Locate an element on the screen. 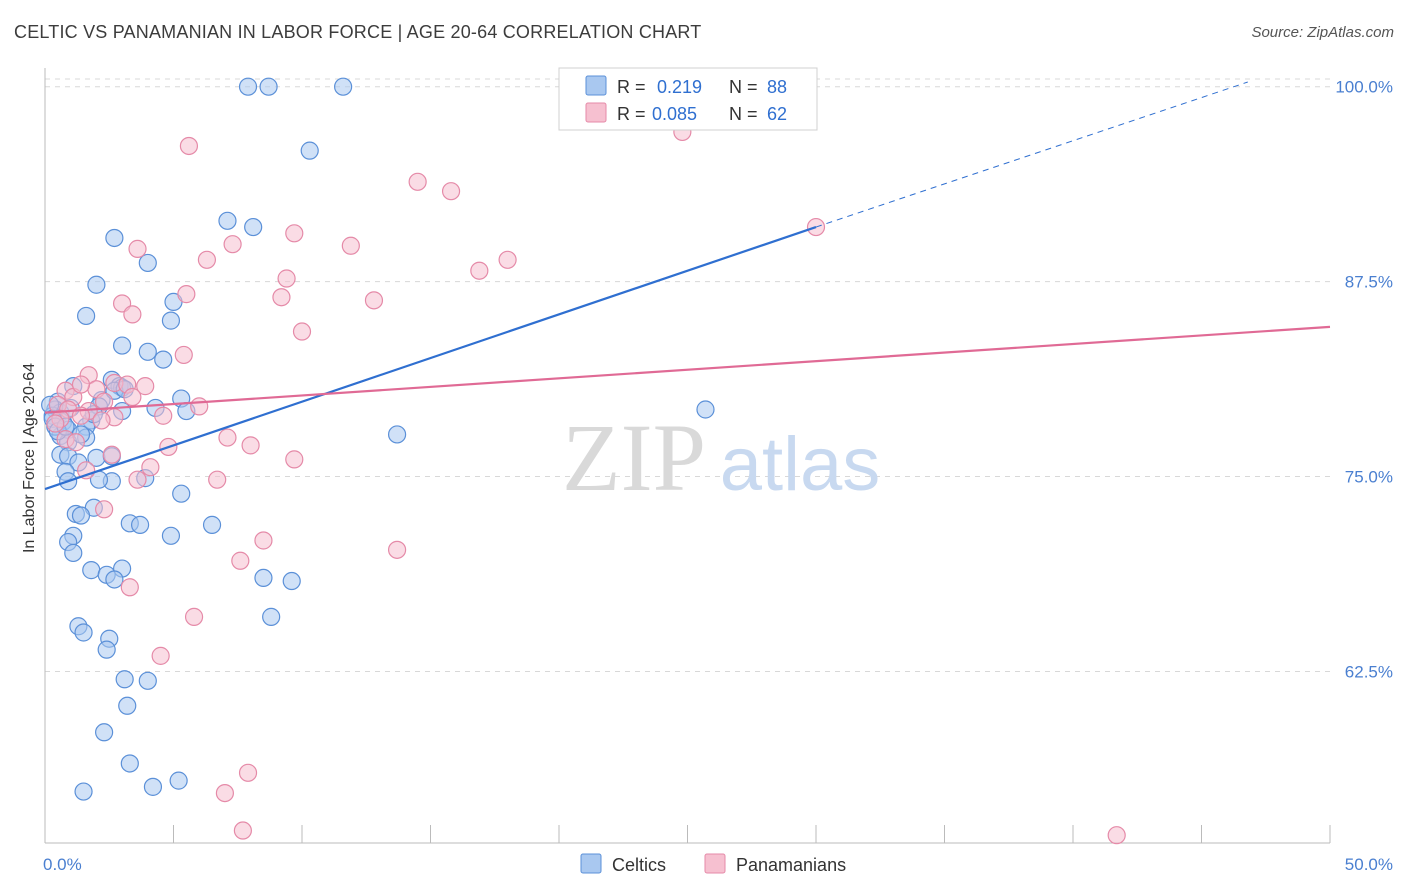 The height and width of the screenshot is (892, 1406). watermark-atlas: atlas is located at coordinates (800, 464).